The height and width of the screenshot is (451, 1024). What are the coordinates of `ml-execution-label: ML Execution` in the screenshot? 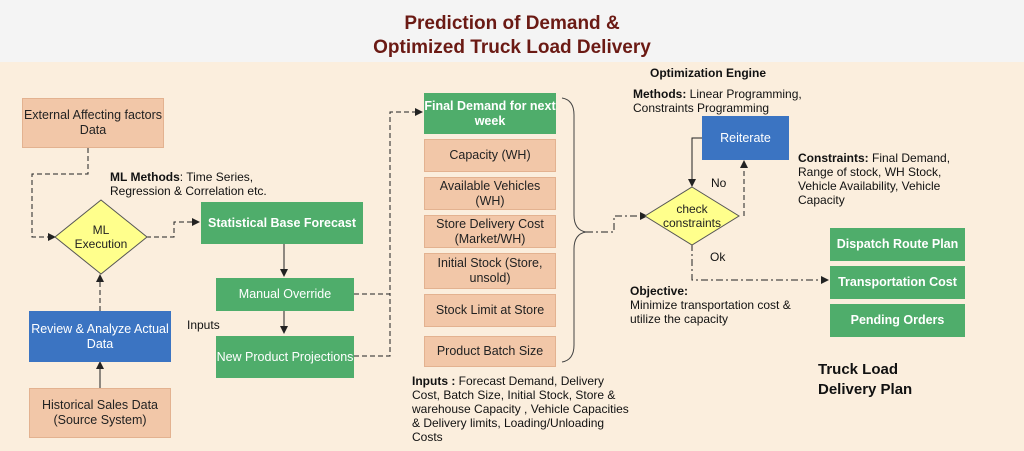 It's located at (101, 237).